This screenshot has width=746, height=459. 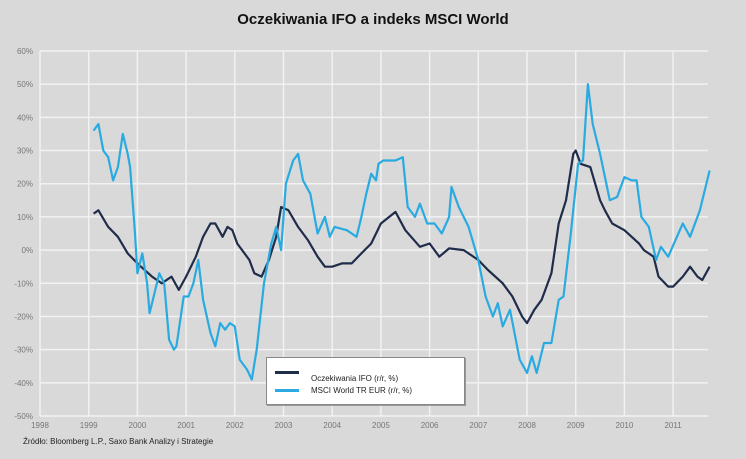 I want to click on y-tick-label: -30%, so click(x=23, y=350).